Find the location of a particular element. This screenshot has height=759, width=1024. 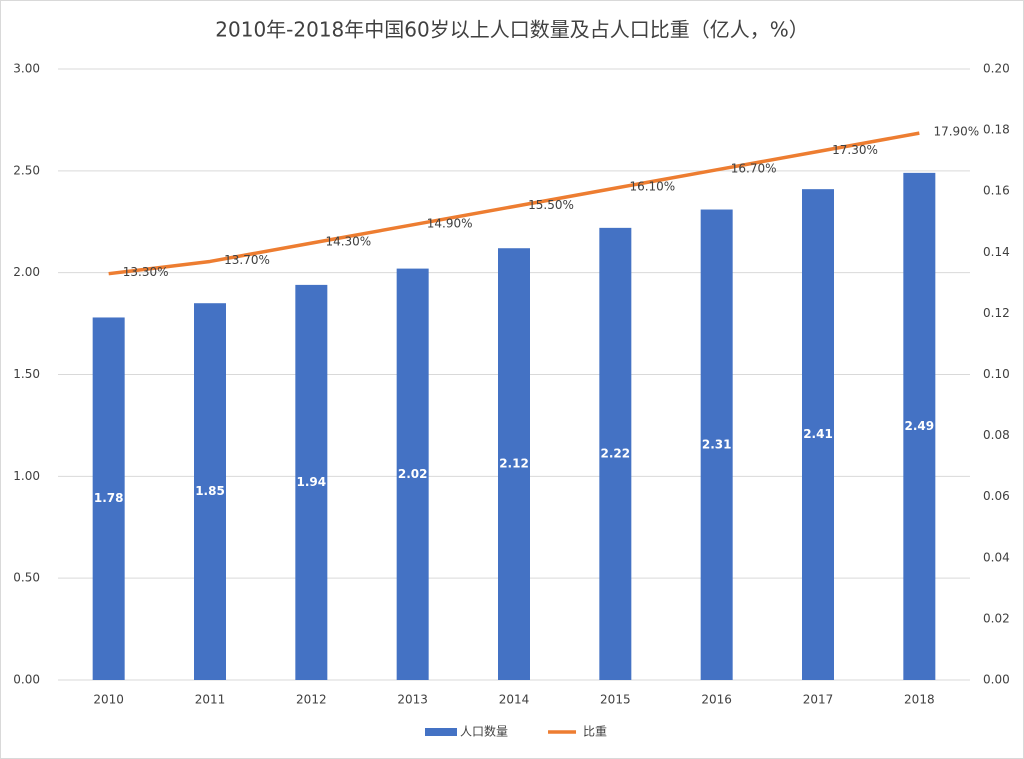

line-value-label: 13.30% is located at coordinates (146, 272).